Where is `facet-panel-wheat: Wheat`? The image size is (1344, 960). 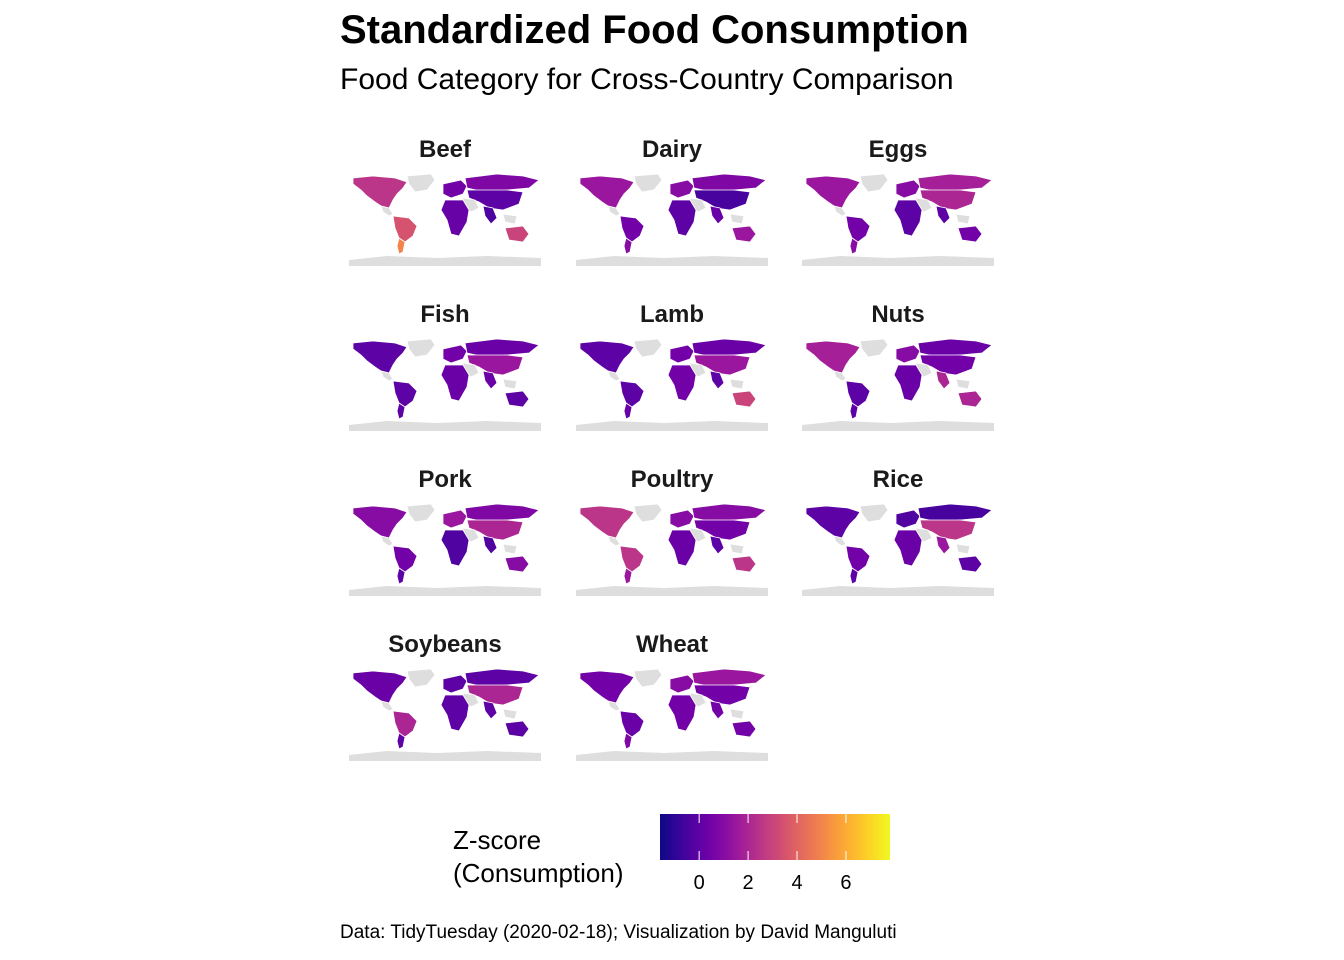 facet-panel-wheat: Wheat is located at coordinates (672, 706).